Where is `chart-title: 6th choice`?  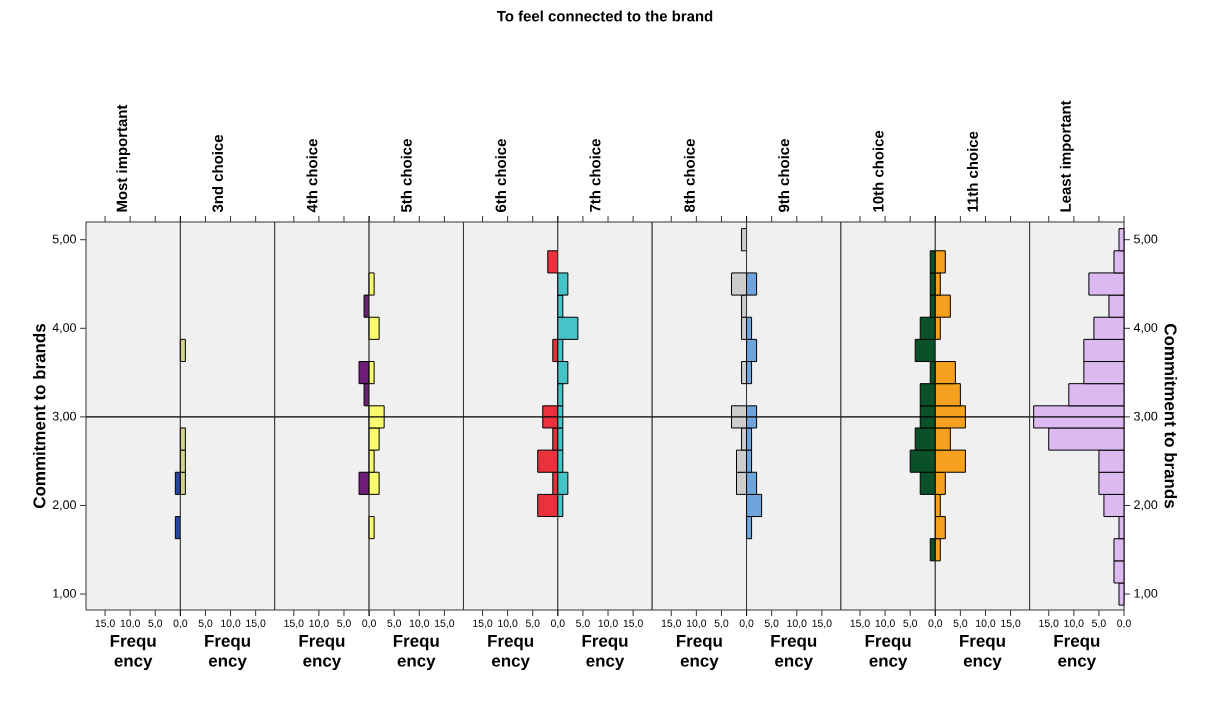 chart-title: 6th choice is located at coordinates (501, 175).